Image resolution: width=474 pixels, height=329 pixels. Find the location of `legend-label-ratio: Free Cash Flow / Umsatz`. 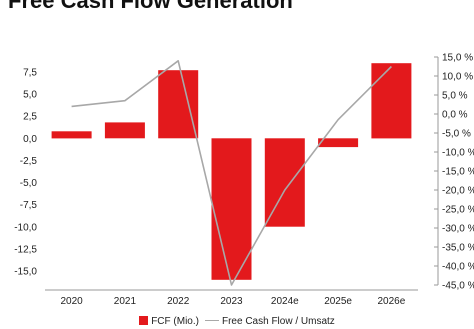

legend-label-ratio: Free Cash Flow / Umsatz is located at coordinates (278, 321).